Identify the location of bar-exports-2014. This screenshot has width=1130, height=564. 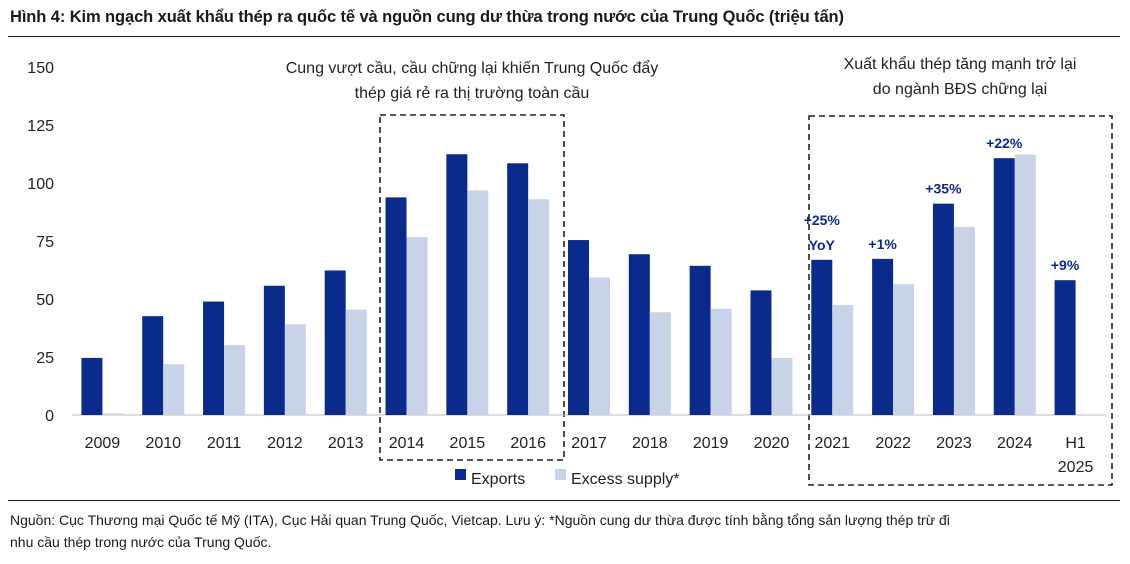
(396, 306).